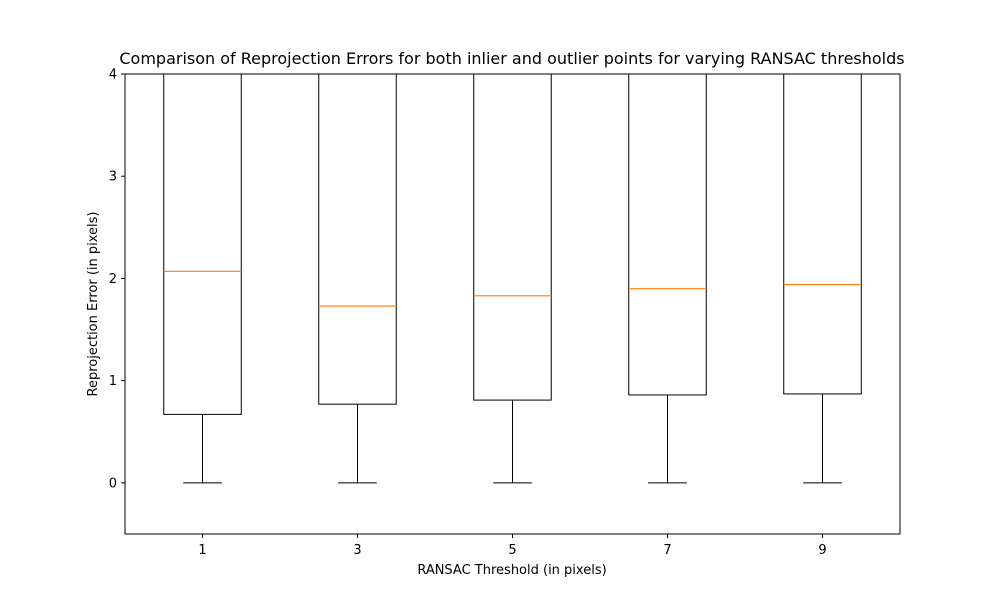  I want to click on y-tick-label: 1, so click(113, 381).